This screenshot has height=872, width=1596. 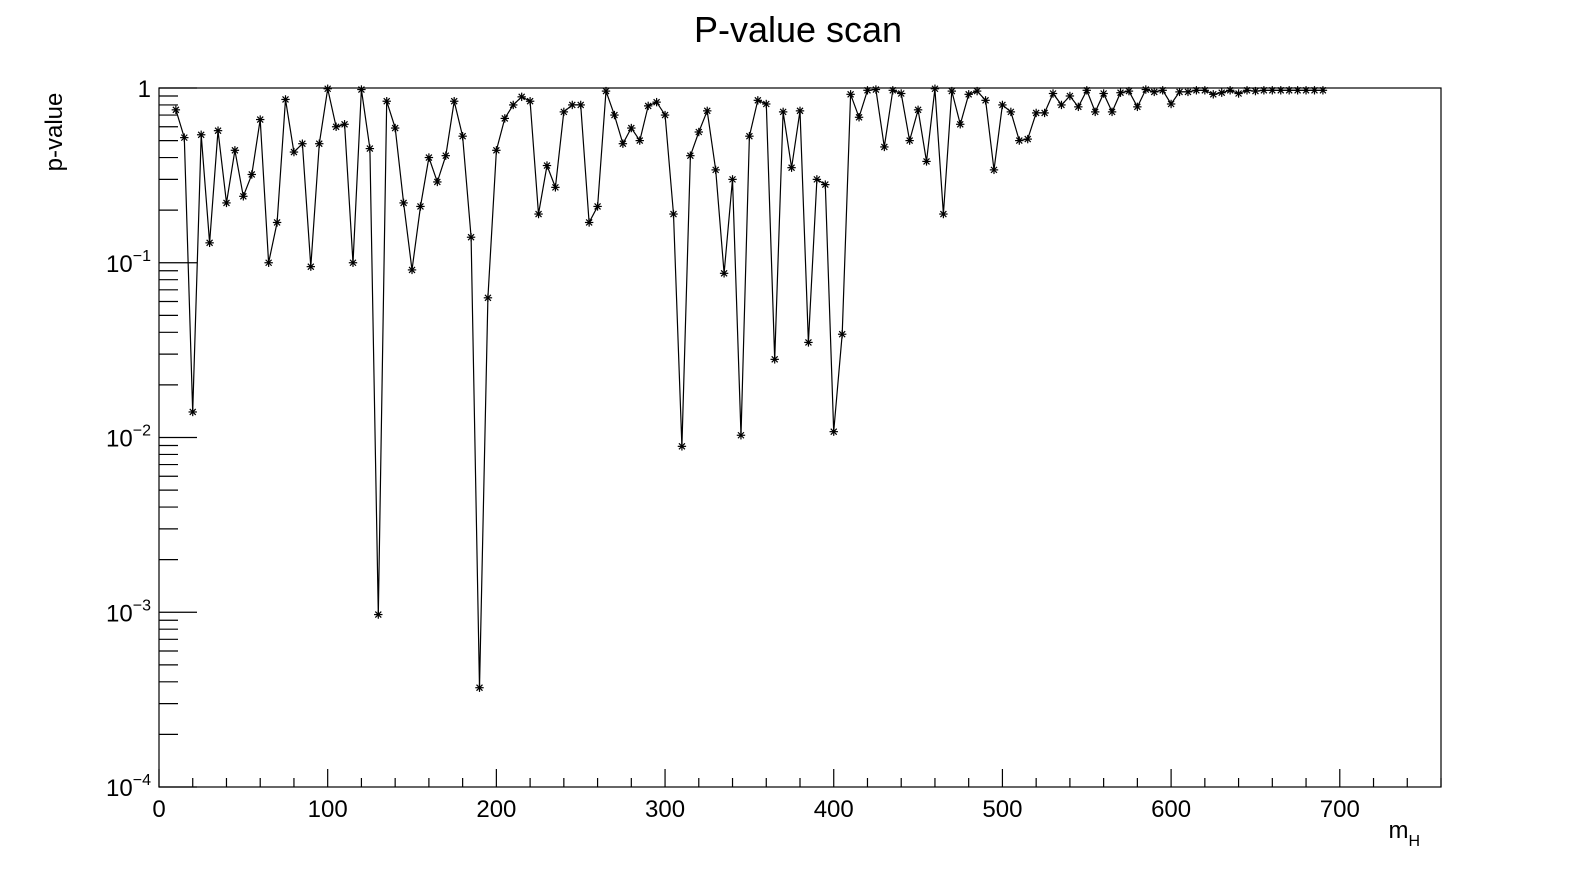 What do you see at coordinates (142, 431) in the screenshot?
I see `y-tick-exponent: −2` at bounding box center [142, 431].